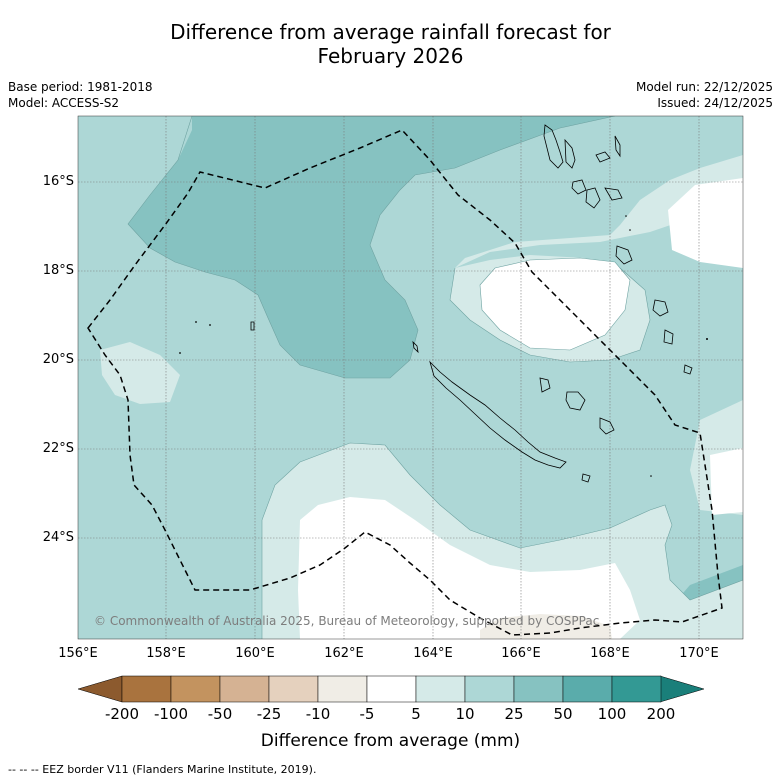 This screenshot has width=781, height=781. I want to click on colorbar, so click(391, 689).